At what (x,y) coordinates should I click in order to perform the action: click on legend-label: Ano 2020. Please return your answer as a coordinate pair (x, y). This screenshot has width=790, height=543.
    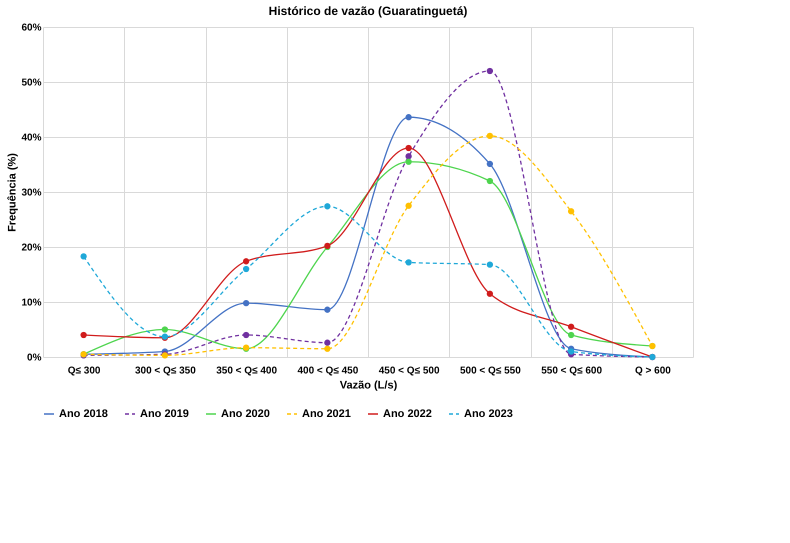
    Looking at the image, I should click on (245, 414).